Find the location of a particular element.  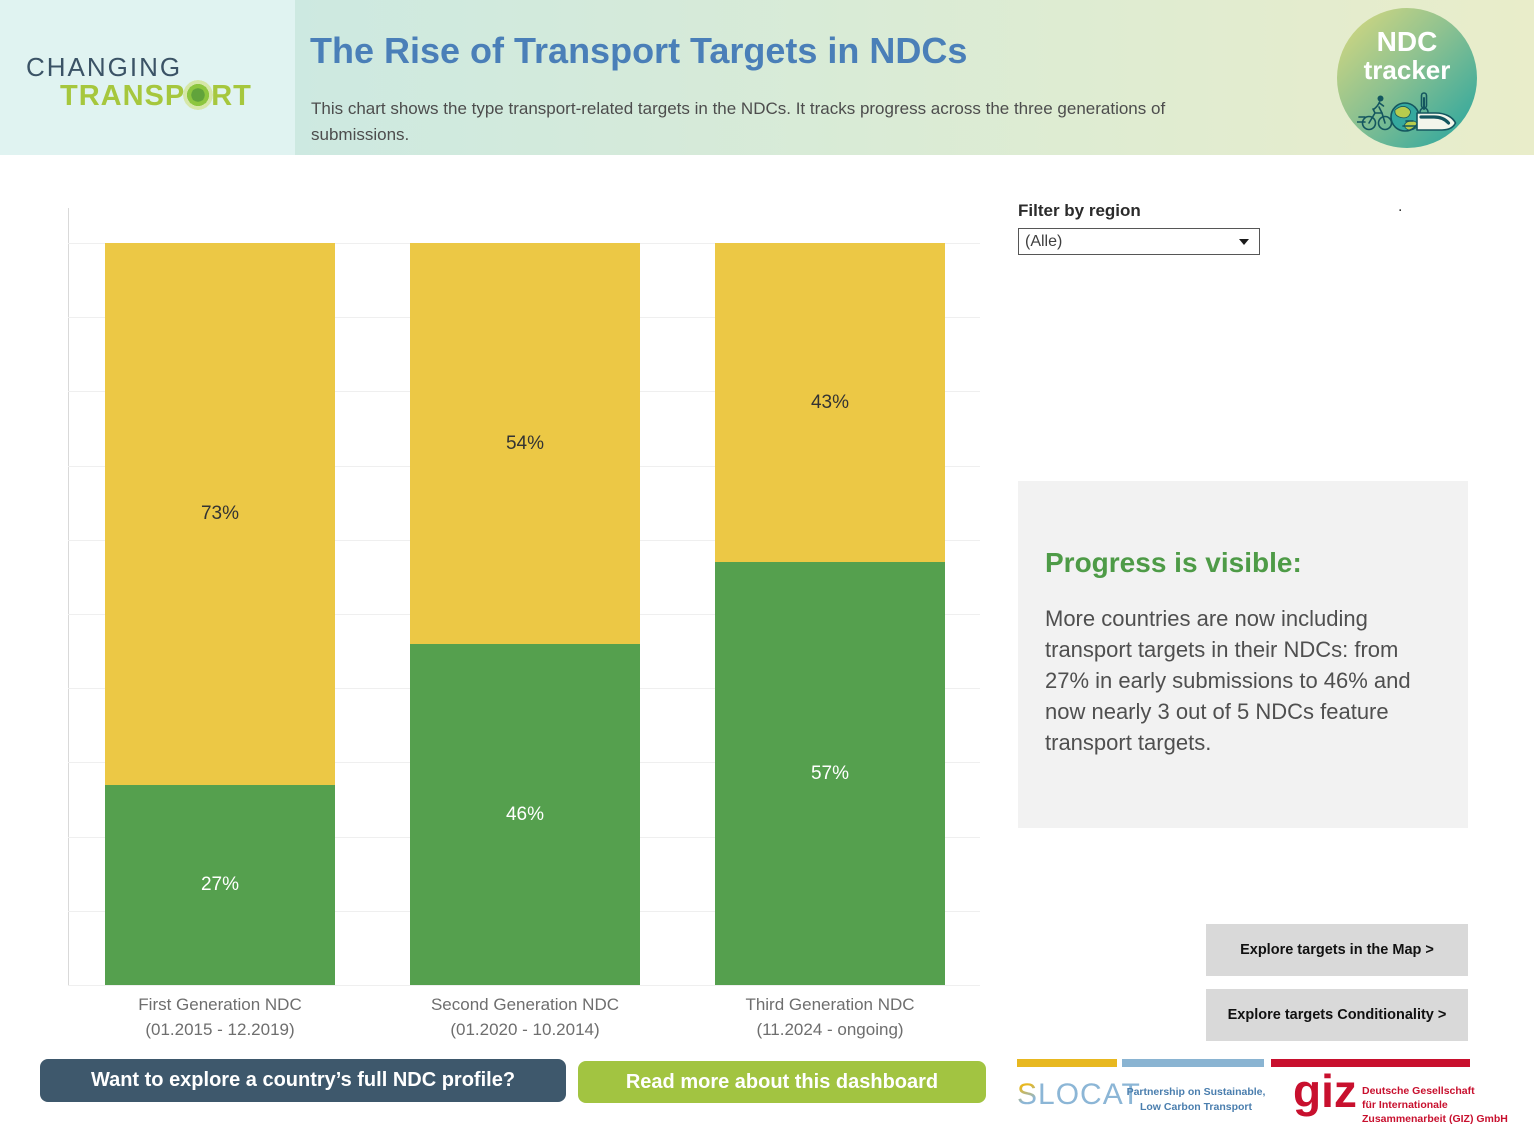

bar-2-segment-without-transport-target: 54% is located at coordinates (525, 443).